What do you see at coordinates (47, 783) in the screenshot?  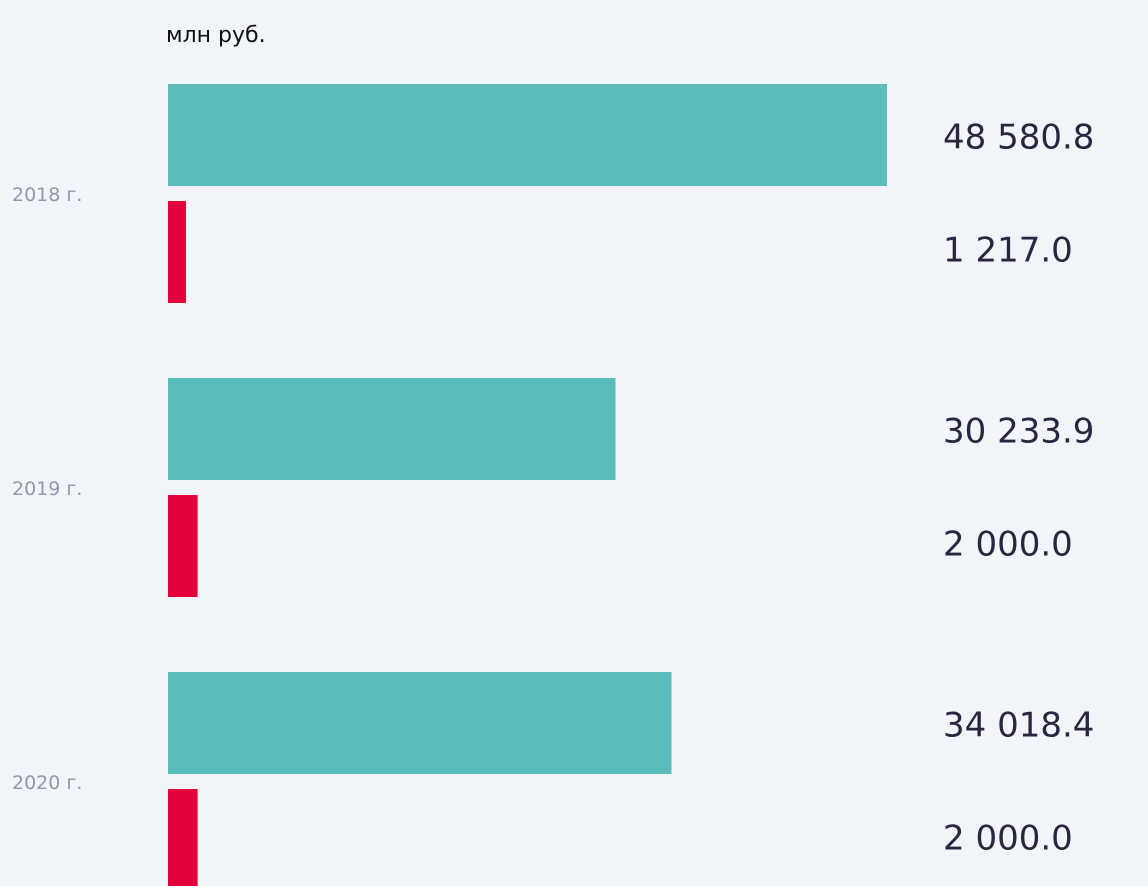 I see `category-label: 2020 г.` at bounding box center [47, 783].